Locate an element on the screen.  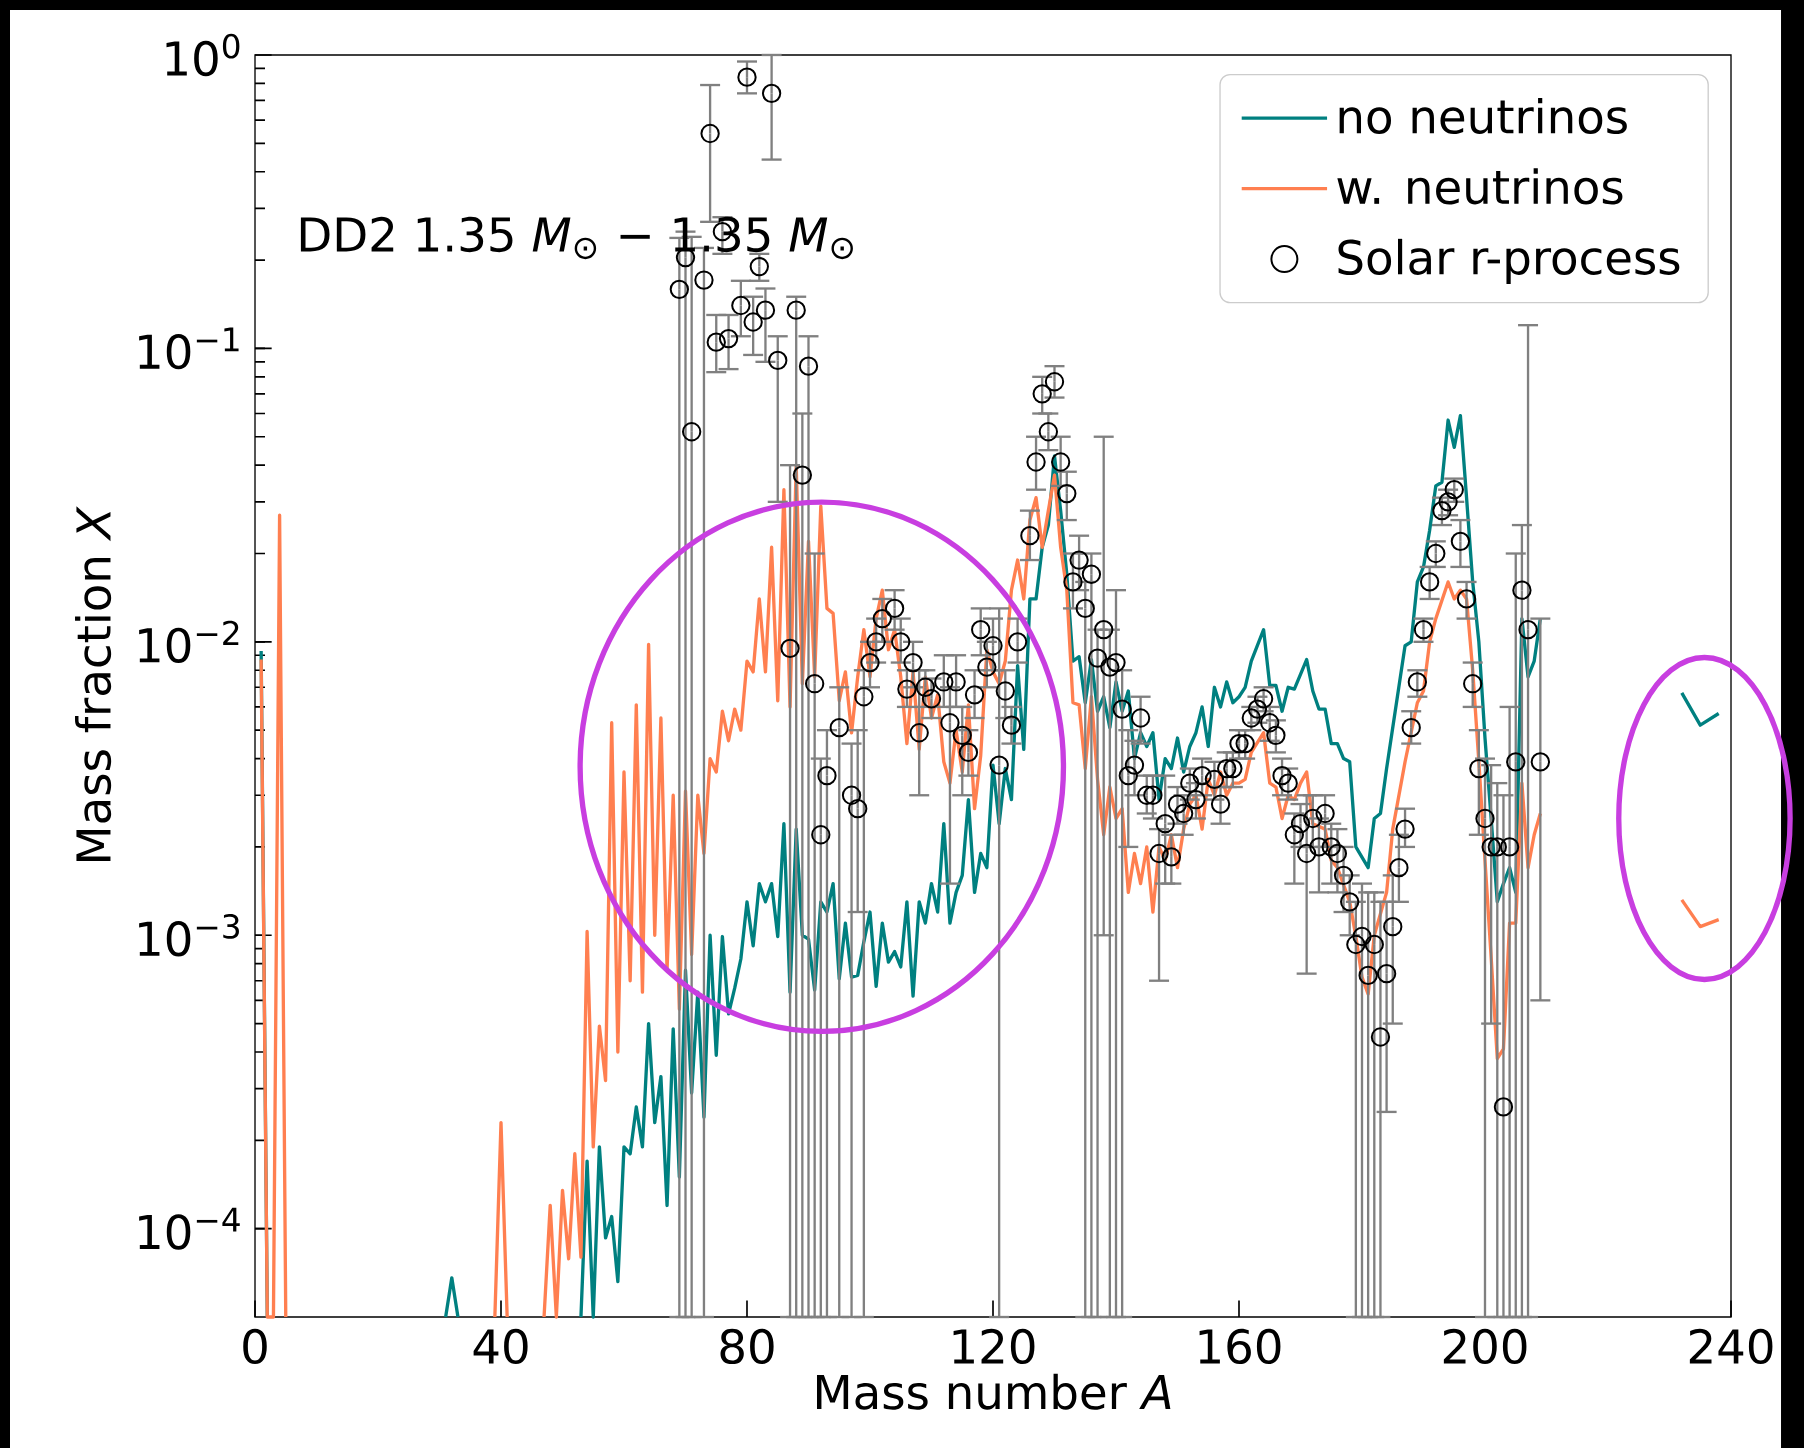
x-tick-label: 120 is located at coordinates (994, 1346).